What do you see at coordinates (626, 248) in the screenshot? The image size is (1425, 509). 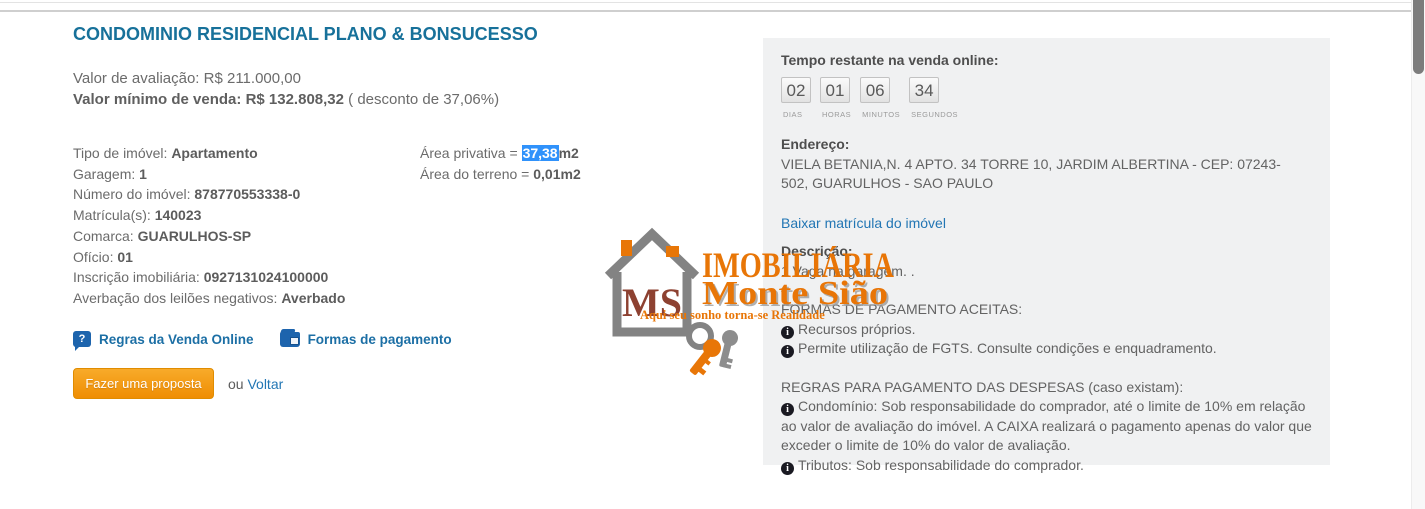 I see `chimney-left` at bounding box center [626, 248].